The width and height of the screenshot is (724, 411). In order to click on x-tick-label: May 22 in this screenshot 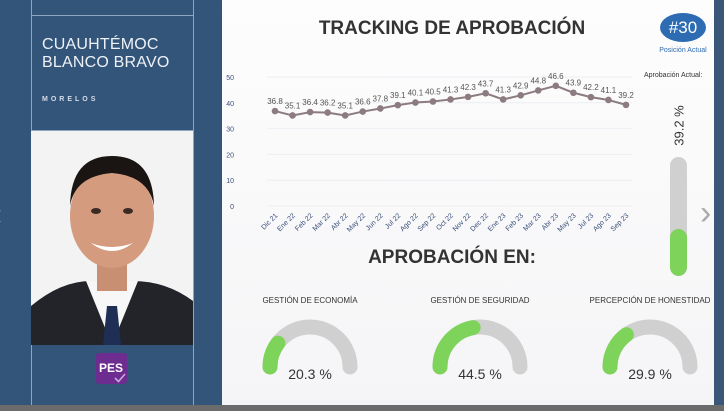, I will do `click(356, 222)`.